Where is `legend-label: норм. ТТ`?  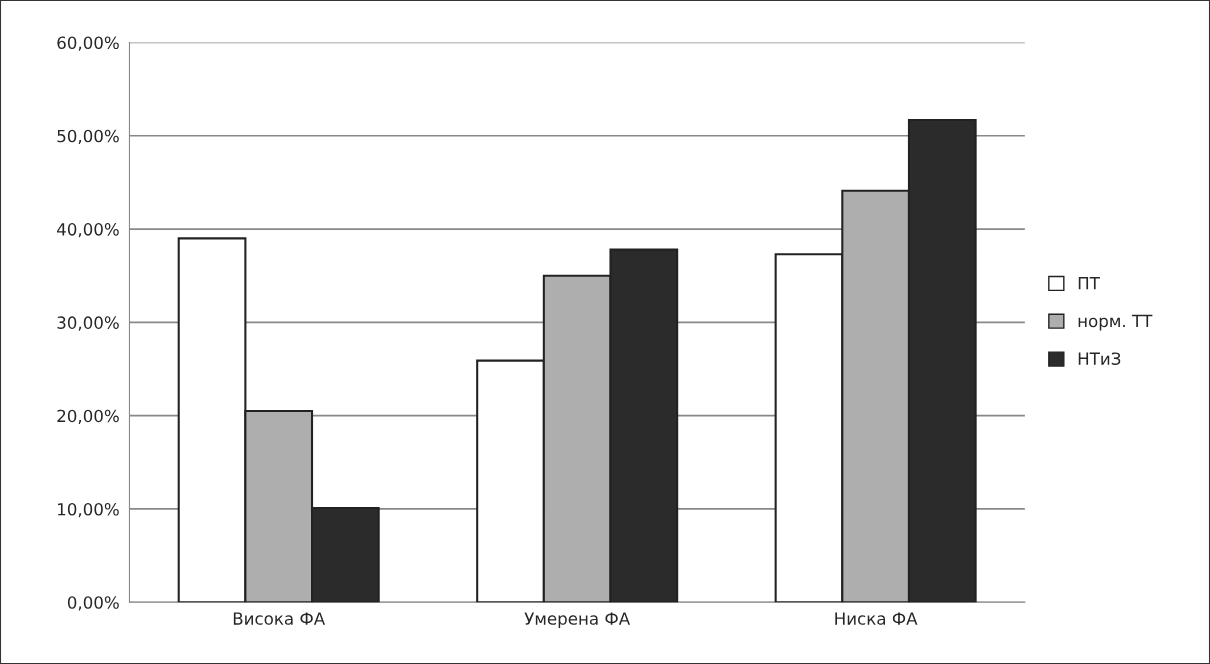
legend-label: норм. ТТ is located at coordinates (1115, 322).